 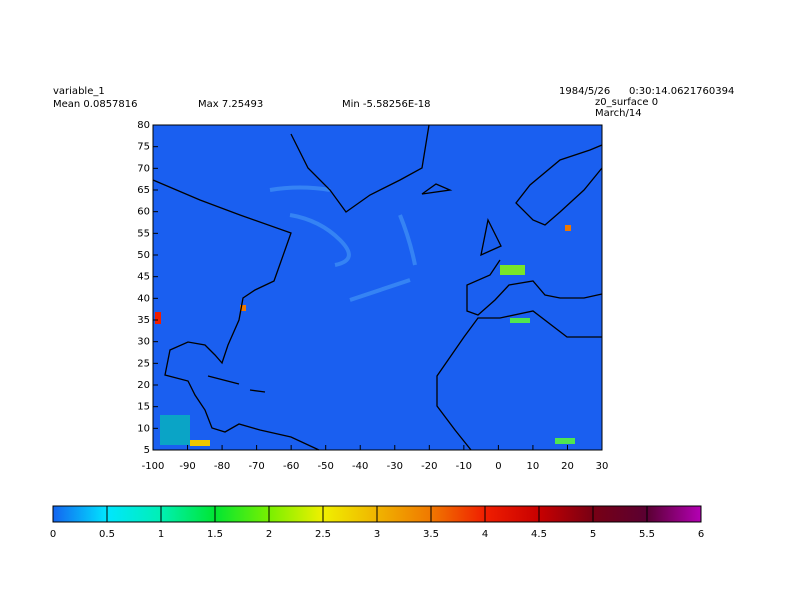 I want to click on date: 1984/5/26, so click(x=584, y=91).